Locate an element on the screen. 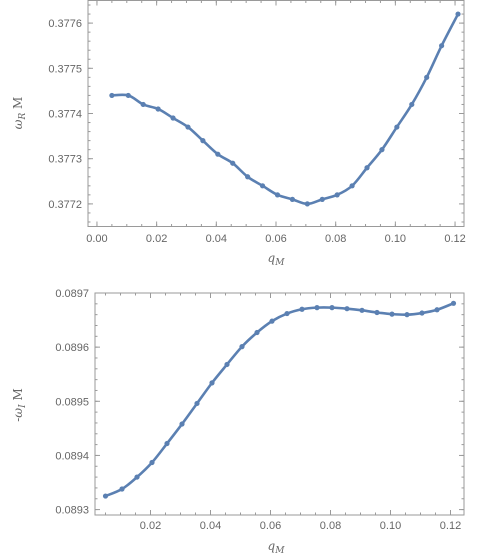  x-tick-label: 0.00 is located at coordinates (96, 239).